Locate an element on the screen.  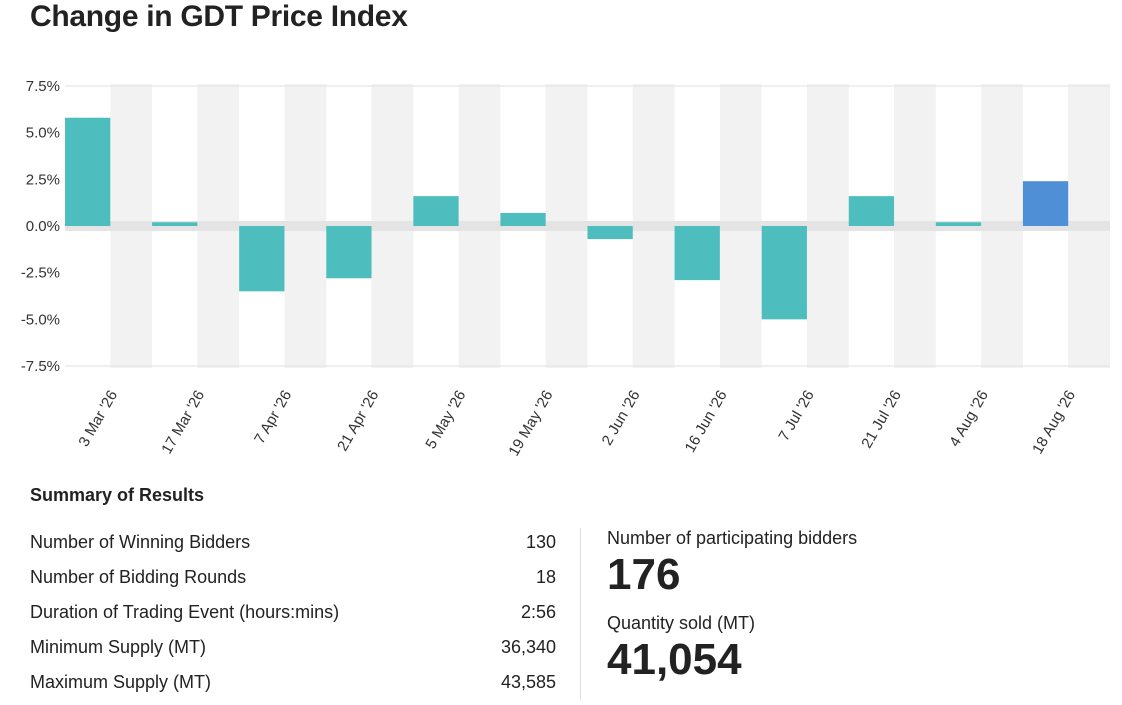
bidders-value: 176 is located at coordinates (644, 574).